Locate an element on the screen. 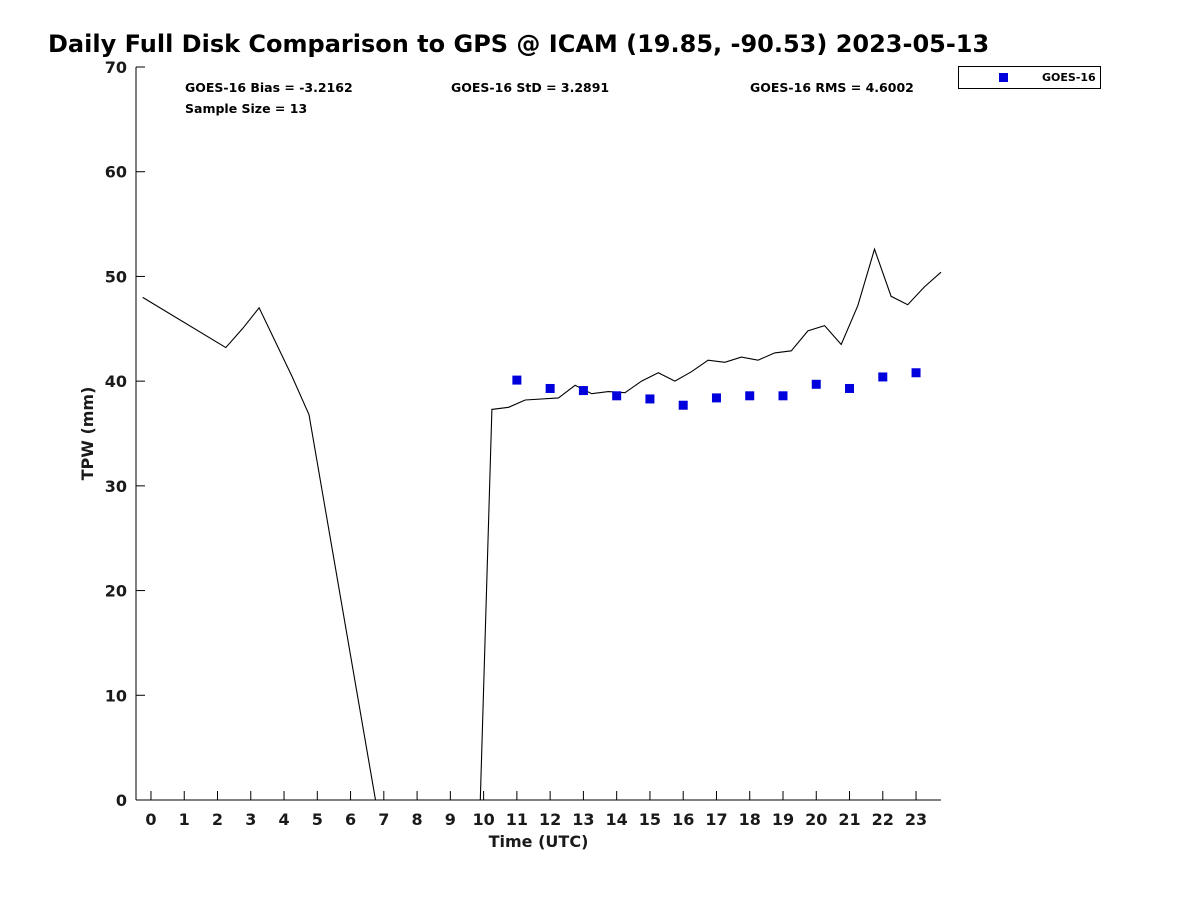 This screenshot has height=900, width=1200. y-axis-label: TPW (mm) is located at coordinates (87, 434).